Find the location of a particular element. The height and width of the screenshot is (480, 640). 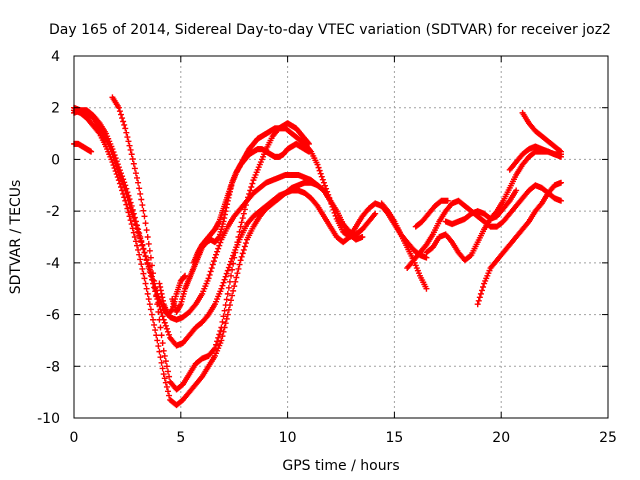

x-tick-label: 25 is located at coordinates (608, 438).